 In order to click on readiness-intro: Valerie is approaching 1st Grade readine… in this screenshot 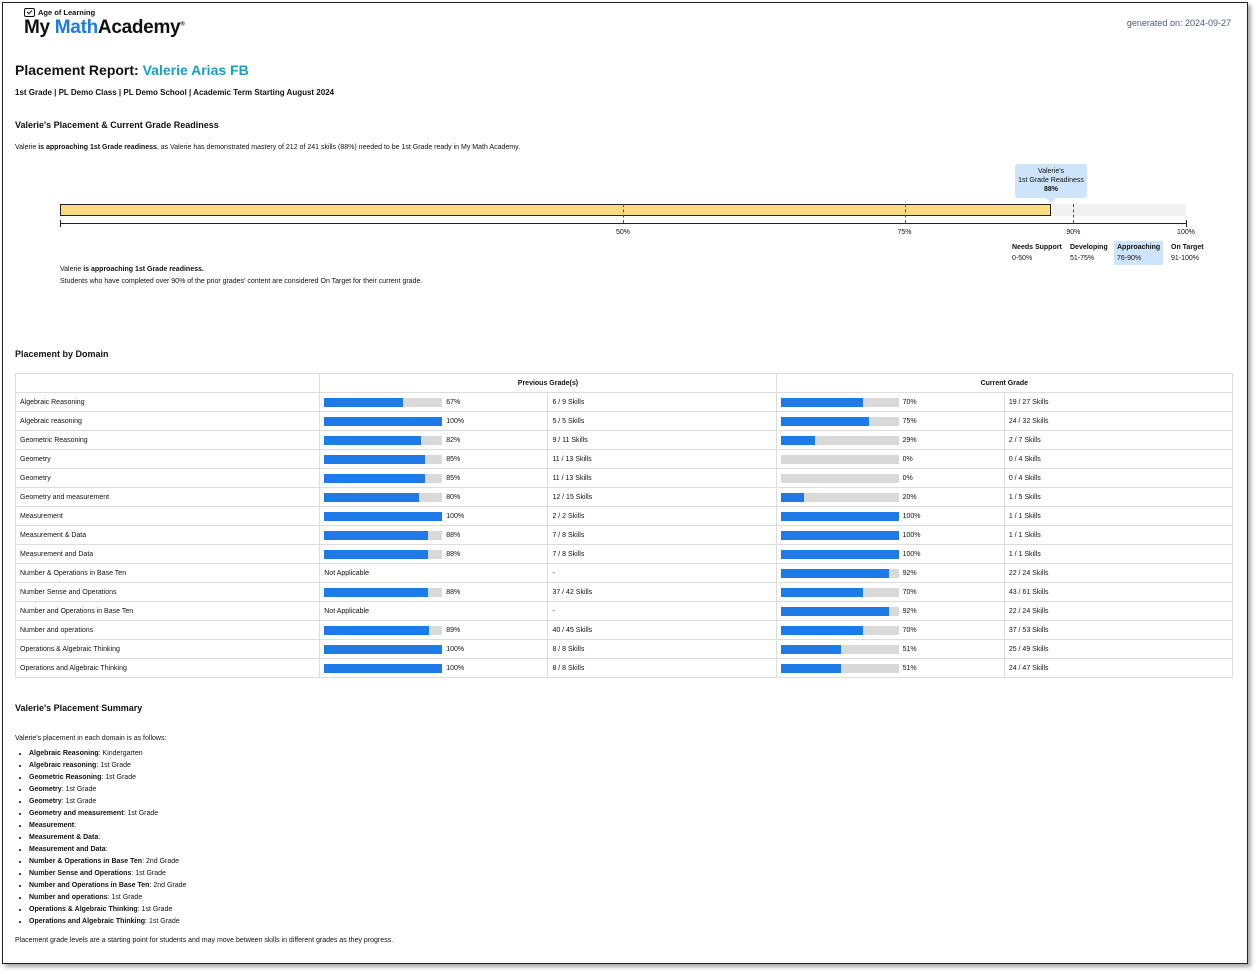, I will do `click(268, 147)`.